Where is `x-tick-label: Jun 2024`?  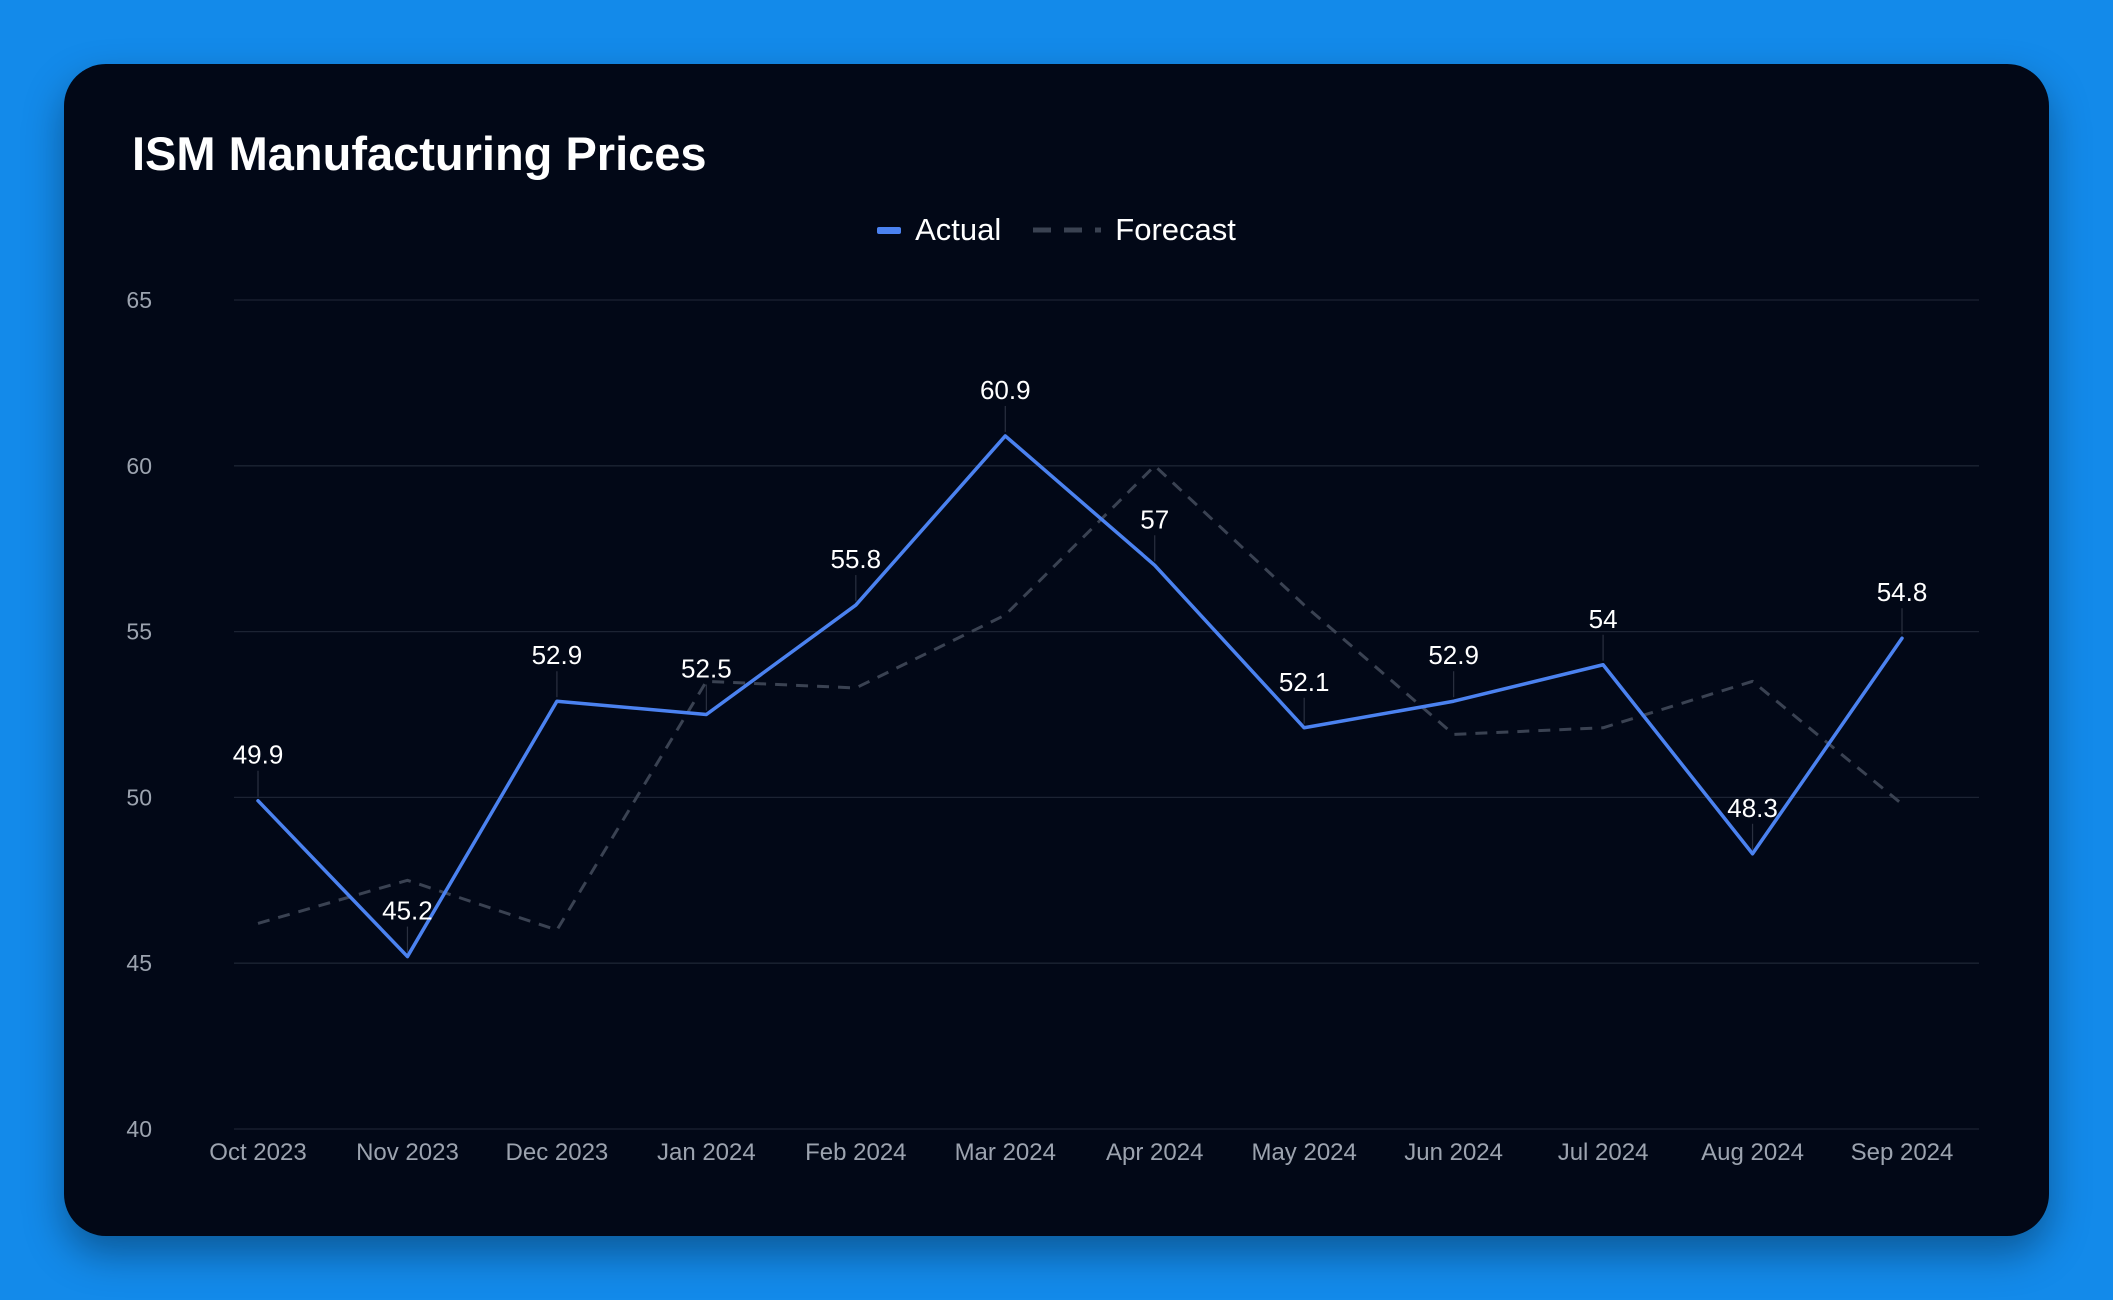 x-tick-label: Jun 2024 is located at coordinates (1453, 1152).